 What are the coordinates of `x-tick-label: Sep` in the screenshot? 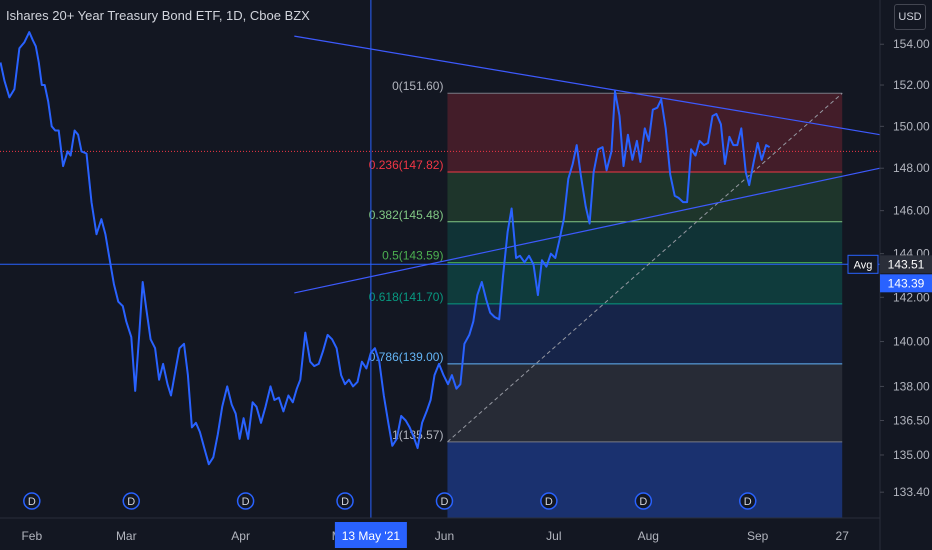 It's located at (758, 536).